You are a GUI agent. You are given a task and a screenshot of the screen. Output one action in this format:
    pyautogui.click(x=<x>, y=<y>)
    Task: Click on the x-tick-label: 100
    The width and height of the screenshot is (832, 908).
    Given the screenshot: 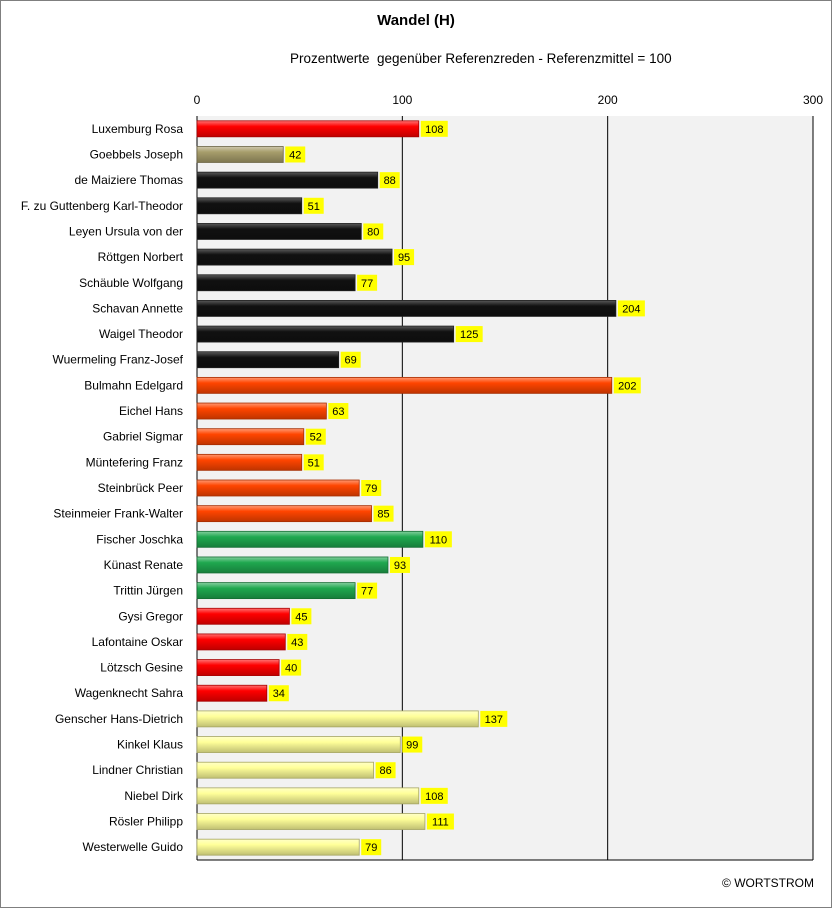 What is the action you would take?
    pyautogui.click(x=402, y=100)
    